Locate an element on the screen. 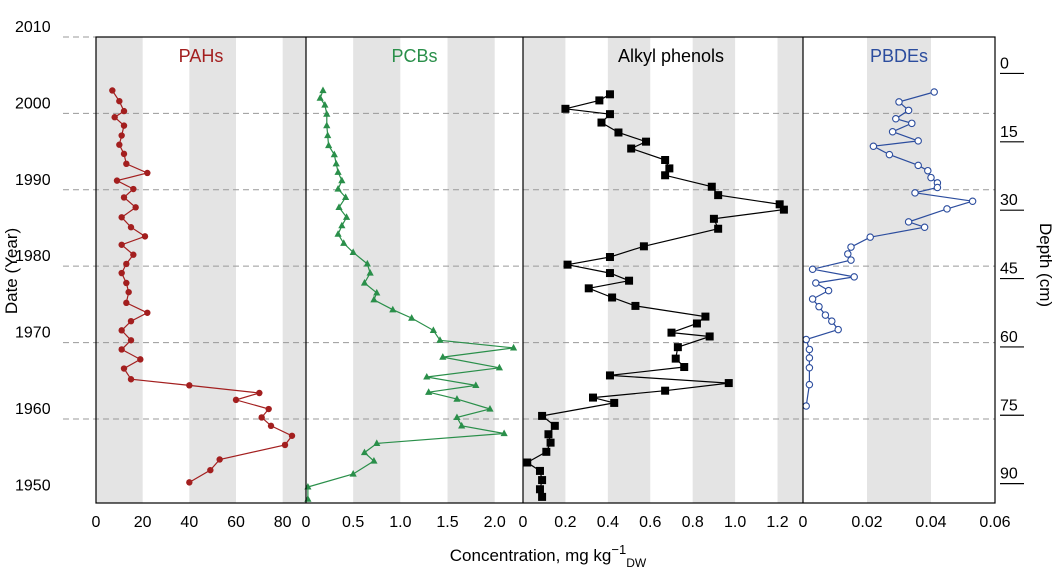 Image resolution: width=1055 pixels, height=567 pixels. panel-title: PAHs is located at coordinates (201, 56).